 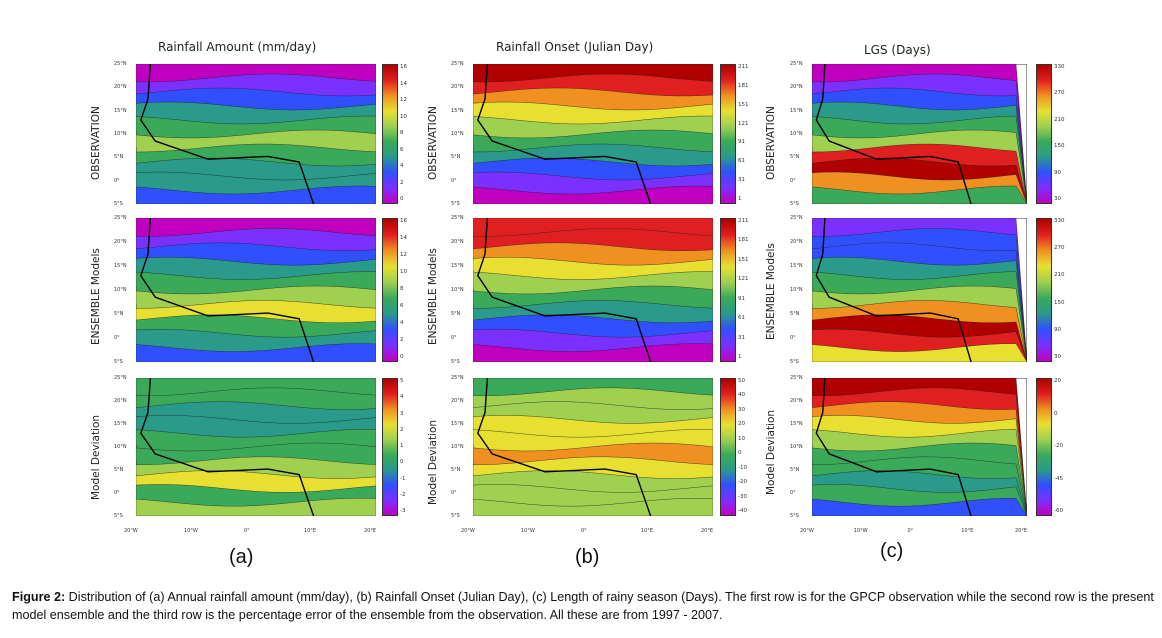 What do you see at coordinates (742, 511) in the screenshot?
I see `colorbar-tick-label: -40` at bounding box center [742, 511].